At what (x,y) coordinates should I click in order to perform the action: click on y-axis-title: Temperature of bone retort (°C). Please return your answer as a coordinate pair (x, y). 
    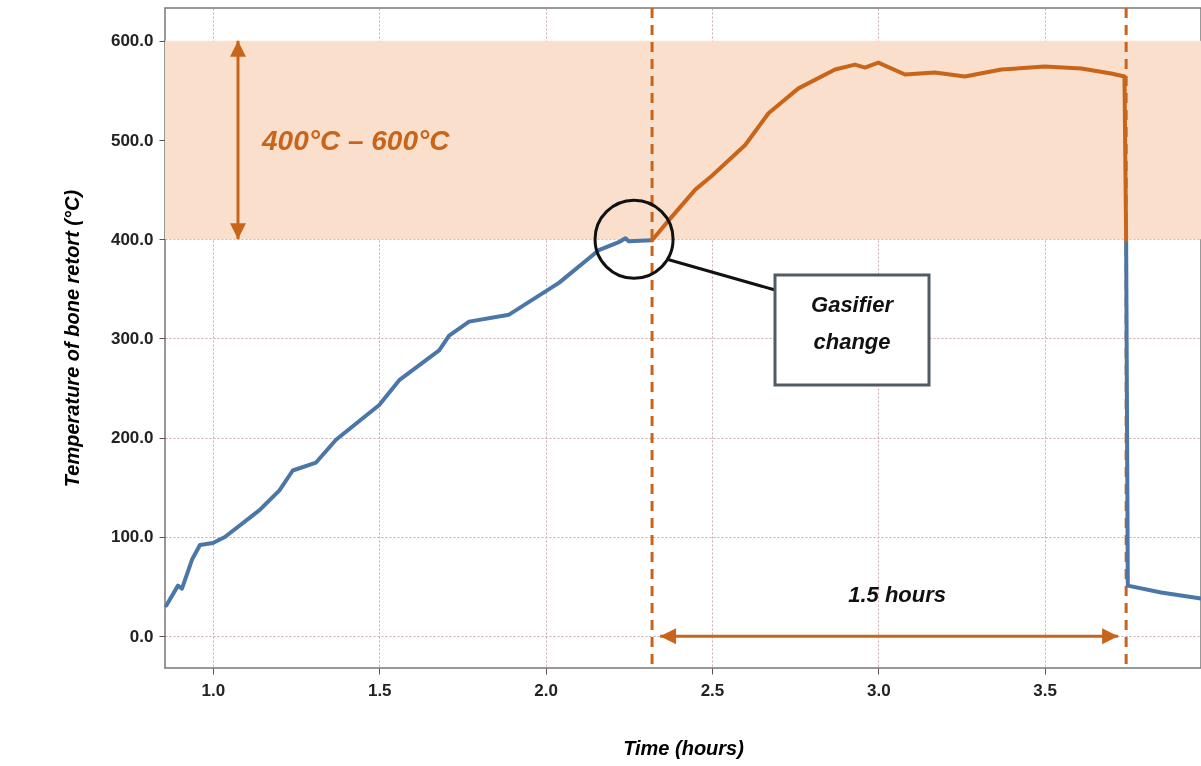
    Looking at the image, I should click on (71, 338).